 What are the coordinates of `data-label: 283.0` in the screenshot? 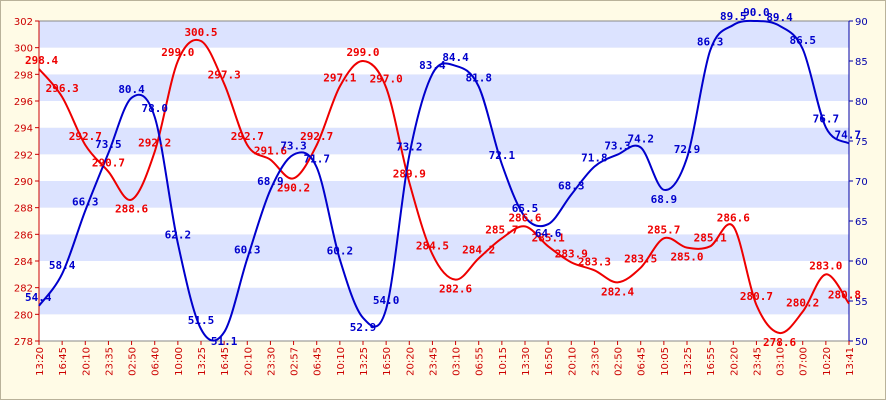 It's located at (825, 265).